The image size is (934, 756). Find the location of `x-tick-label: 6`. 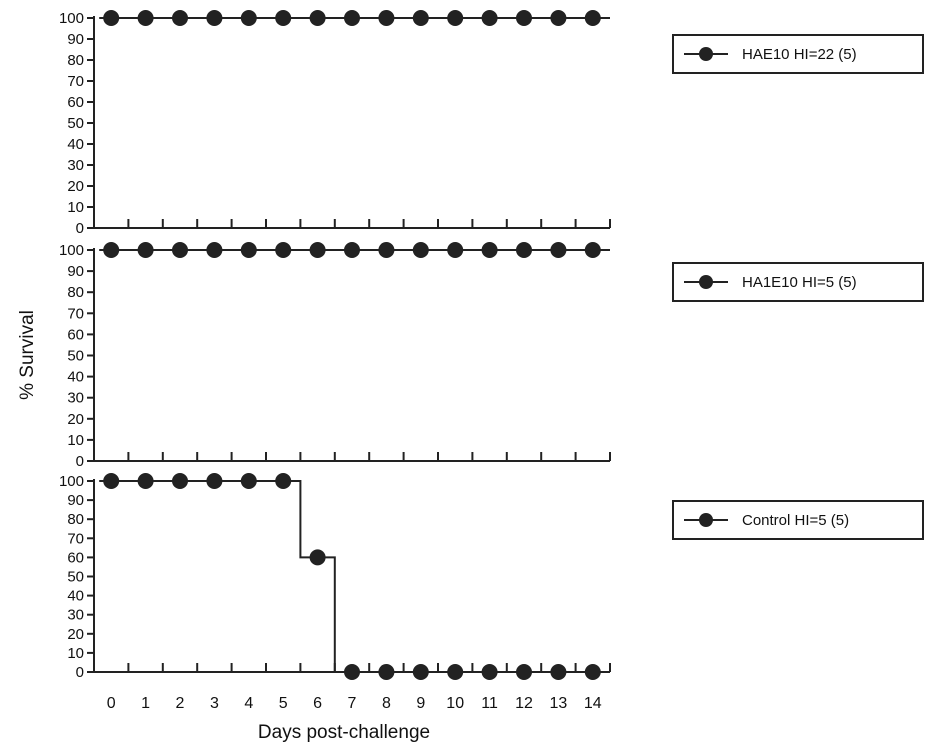

x-tick-label: 6 is located at coordinates (317, 703).